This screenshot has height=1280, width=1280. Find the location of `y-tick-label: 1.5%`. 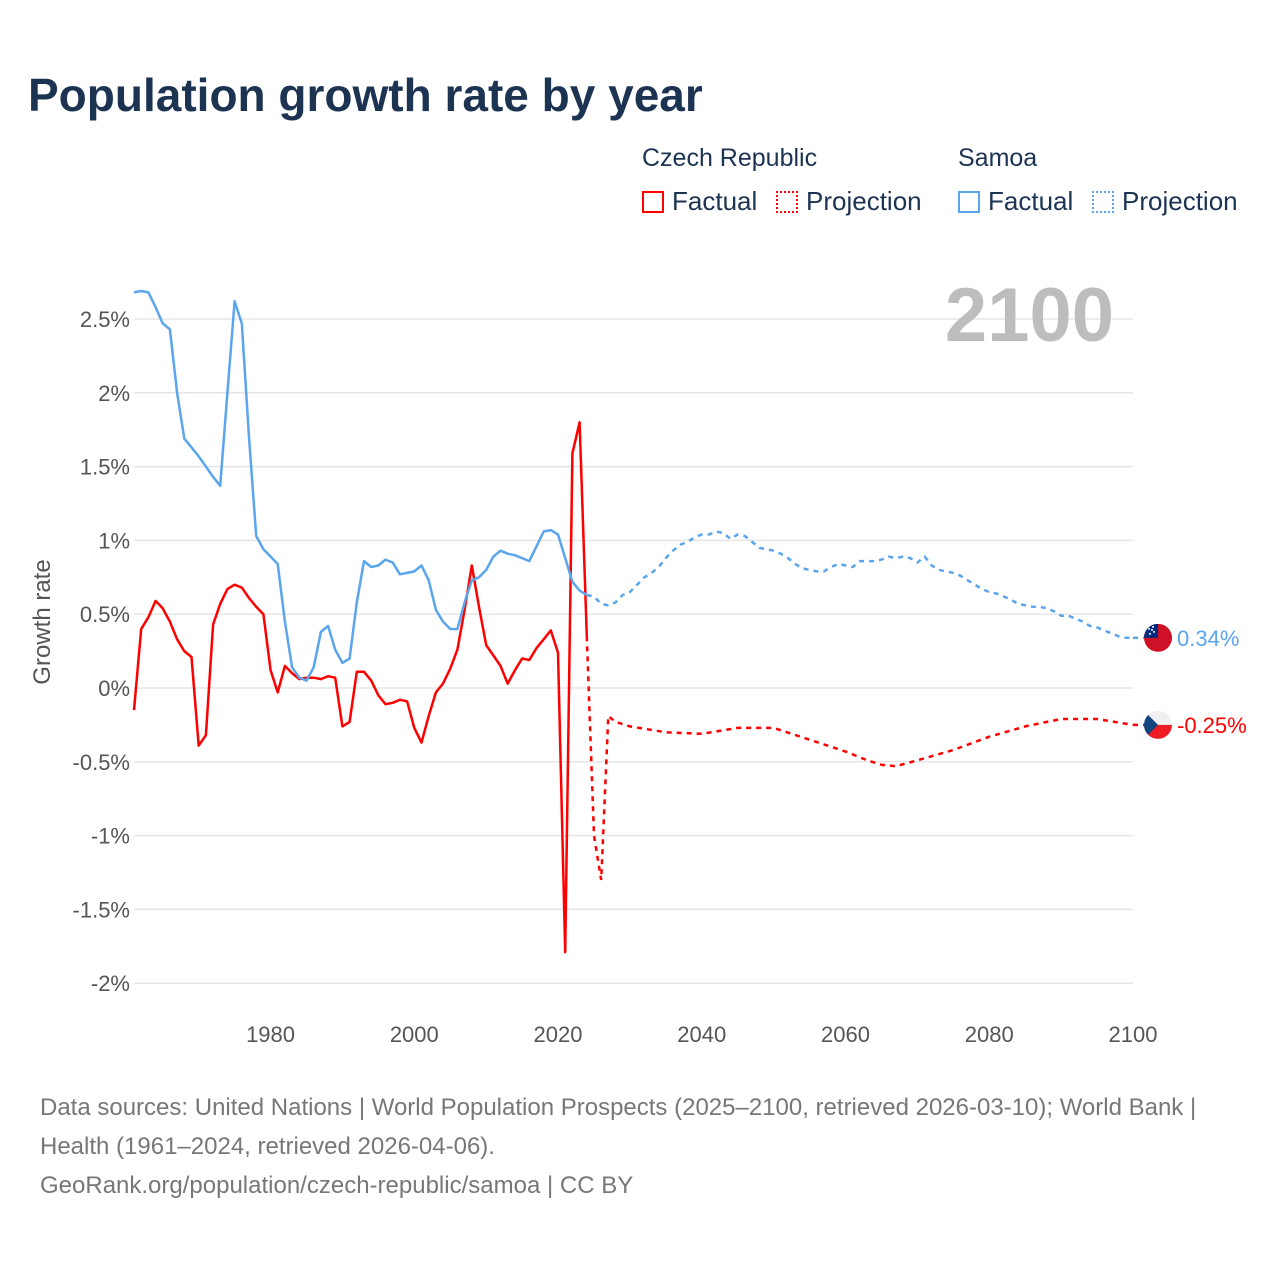

y-tick-label: 1.5% is located at coordinates (105, 467).